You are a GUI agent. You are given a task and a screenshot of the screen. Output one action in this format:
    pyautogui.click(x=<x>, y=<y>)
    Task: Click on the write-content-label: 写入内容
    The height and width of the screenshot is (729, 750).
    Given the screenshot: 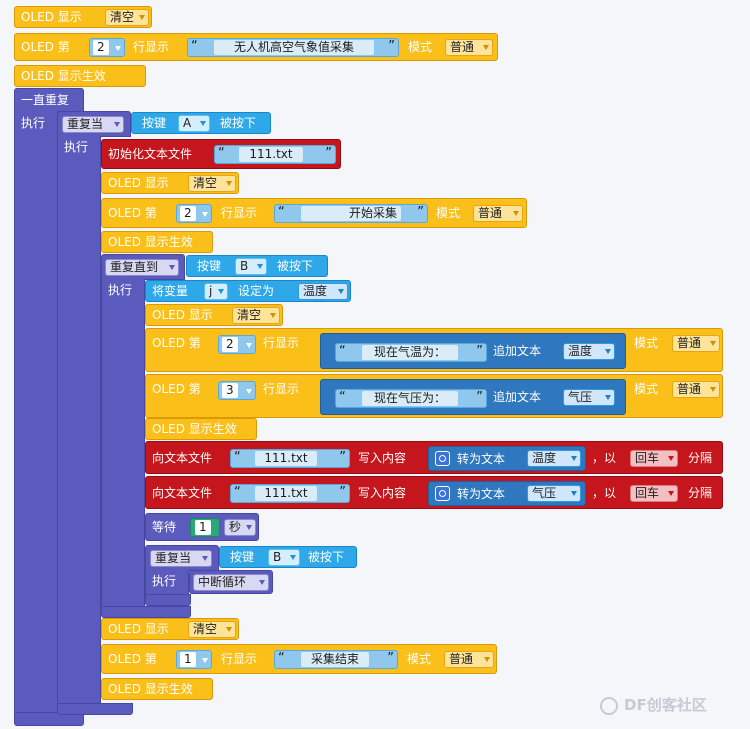 What is the action you would take?
    pyautogui.click(x=382, y=493)
    